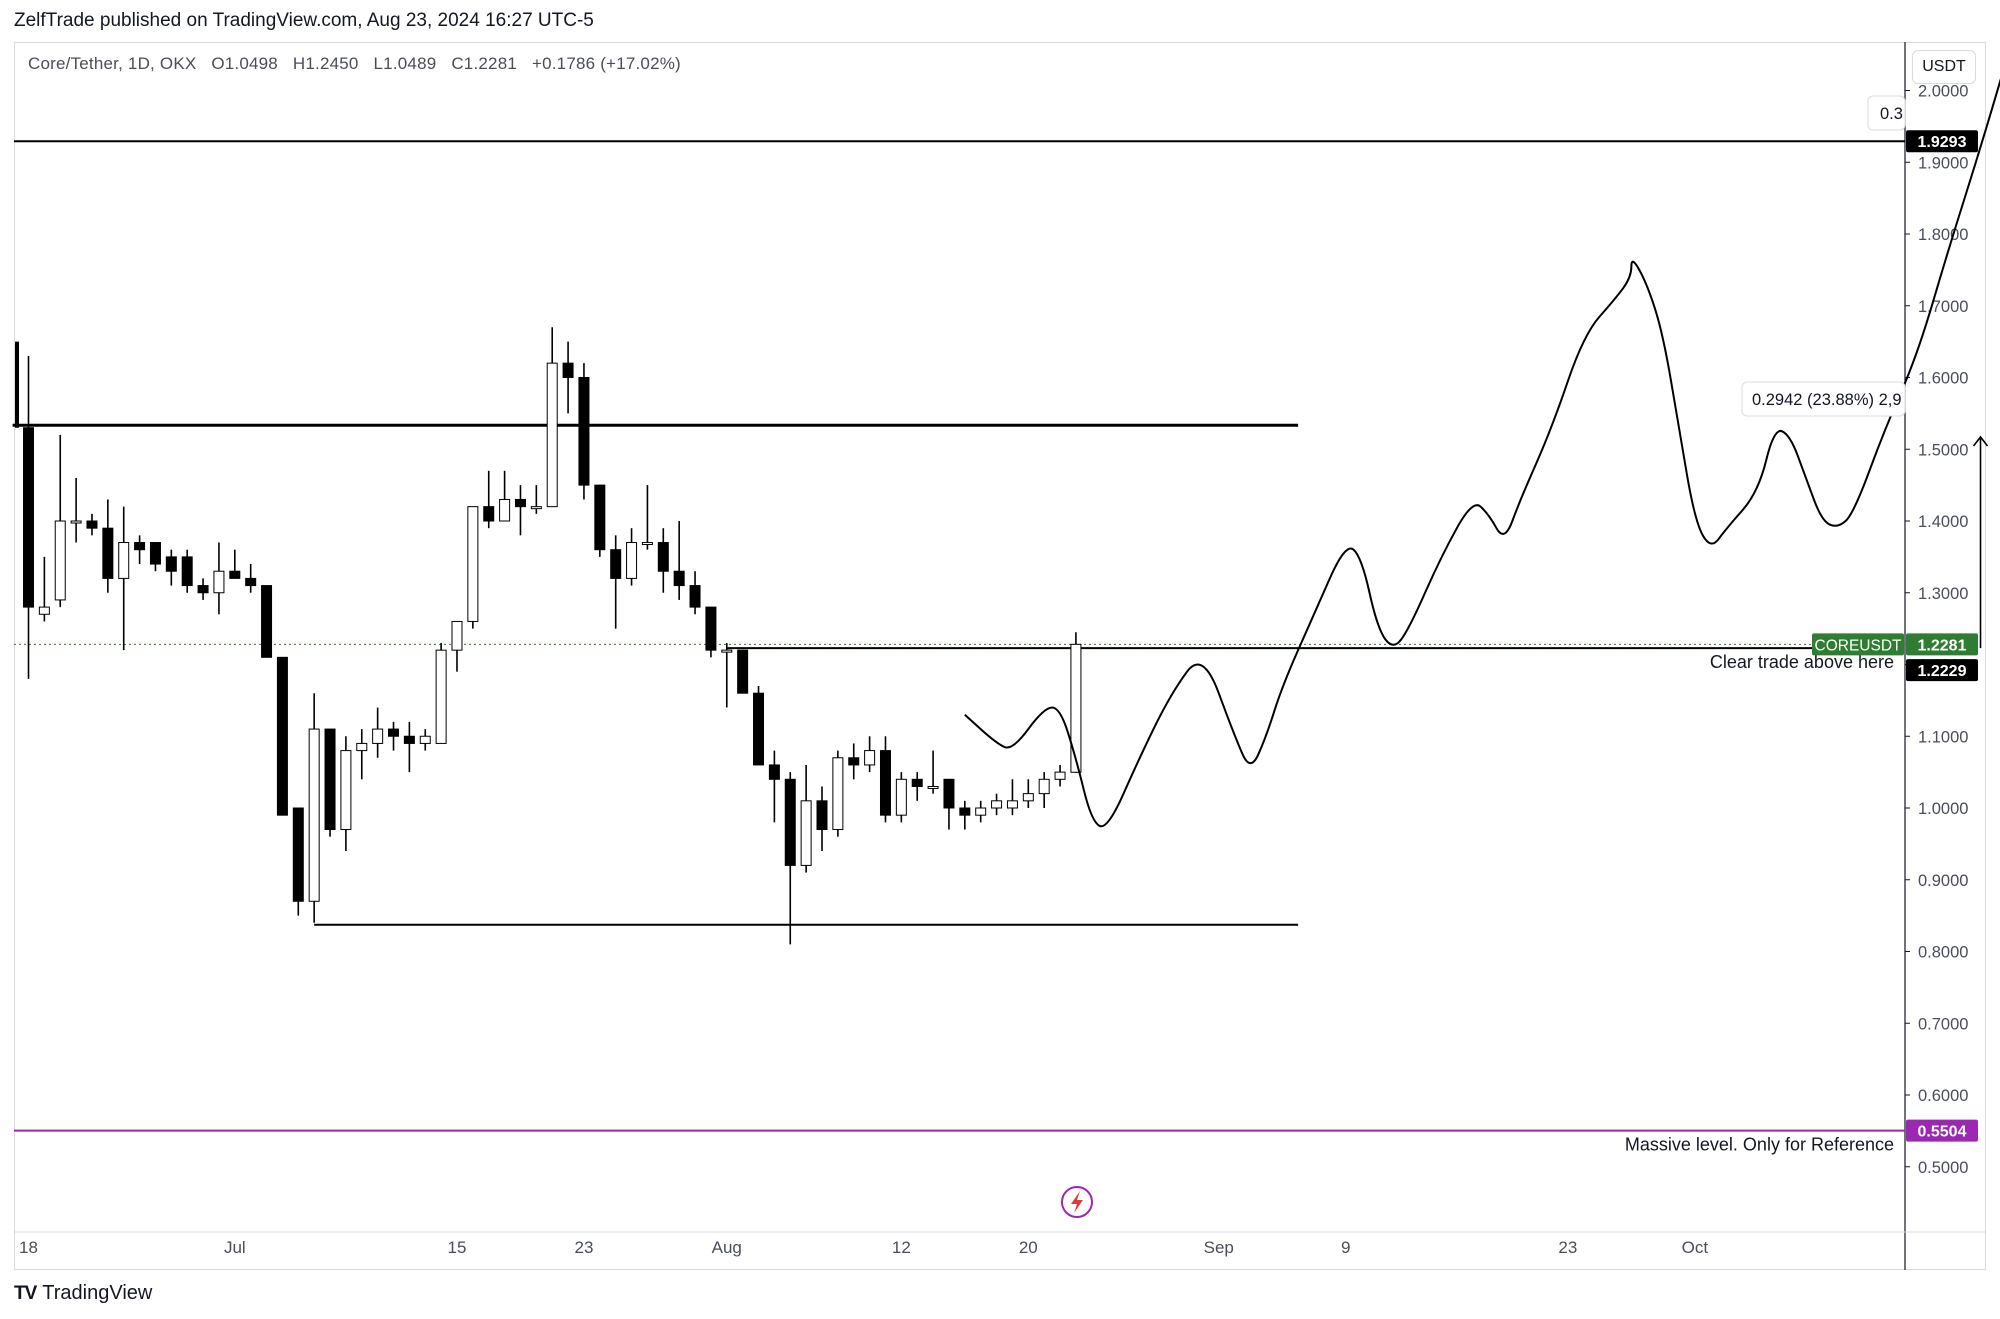  What do you see at coordinates (1345, 1247) in the screenshot?
I see `time-tick-label: 9` at bounding box center [1345, 1247].